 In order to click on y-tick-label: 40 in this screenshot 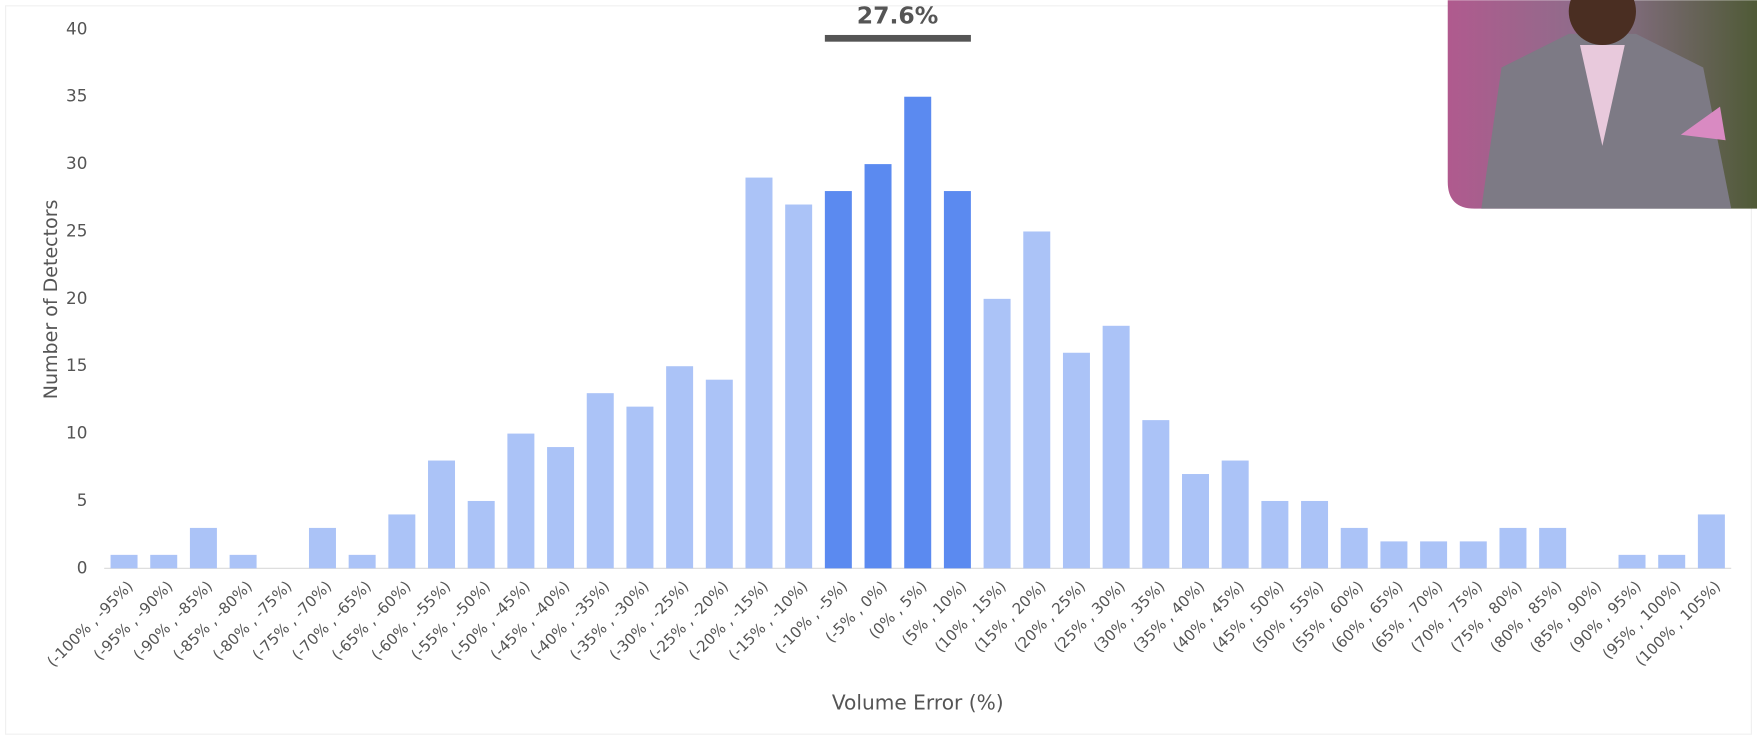, I will do `click(76, 28)`.